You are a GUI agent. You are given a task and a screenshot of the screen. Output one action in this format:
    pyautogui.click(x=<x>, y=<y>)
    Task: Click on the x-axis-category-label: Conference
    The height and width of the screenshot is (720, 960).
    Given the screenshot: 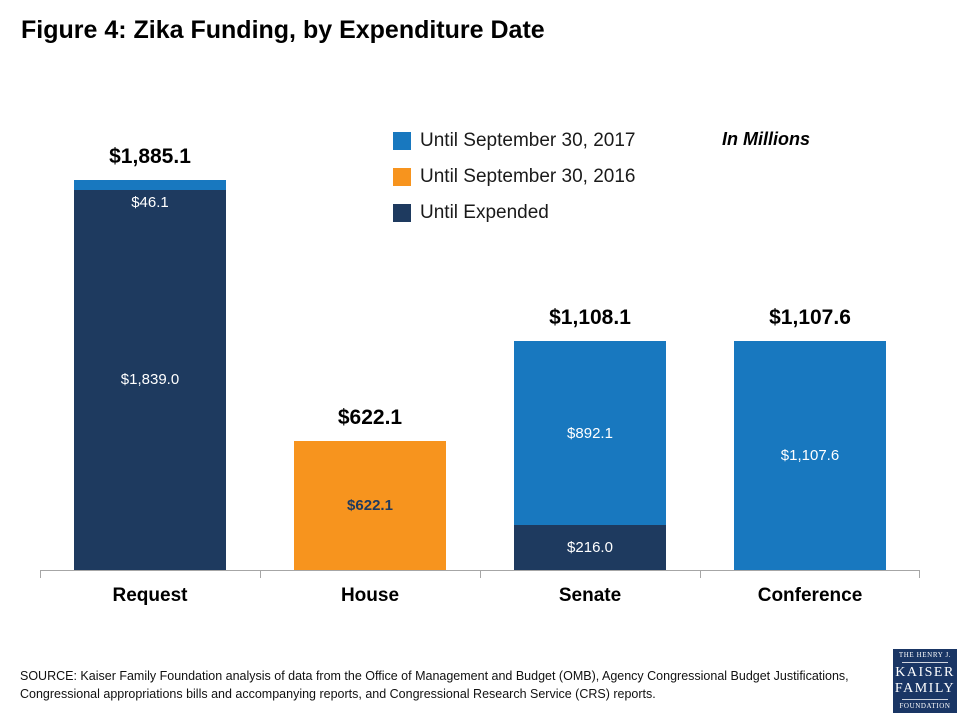 What is the action you would take?
    pyautogui.click(x=810, y=595)
    